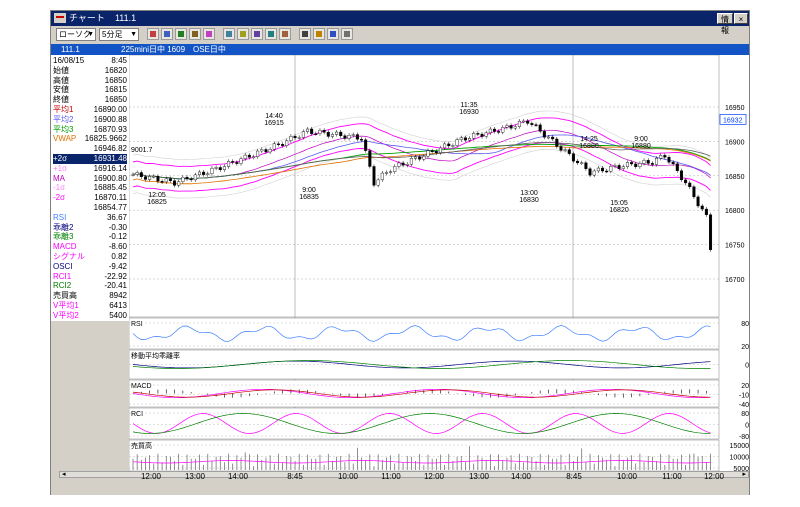  Describe the element at coordinates (333, 34) in the screenshot. I see `search-icon` at that location.